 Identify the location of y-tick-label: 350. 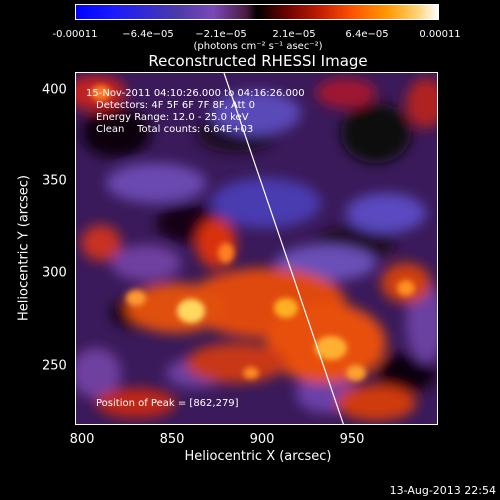
(54, 181).